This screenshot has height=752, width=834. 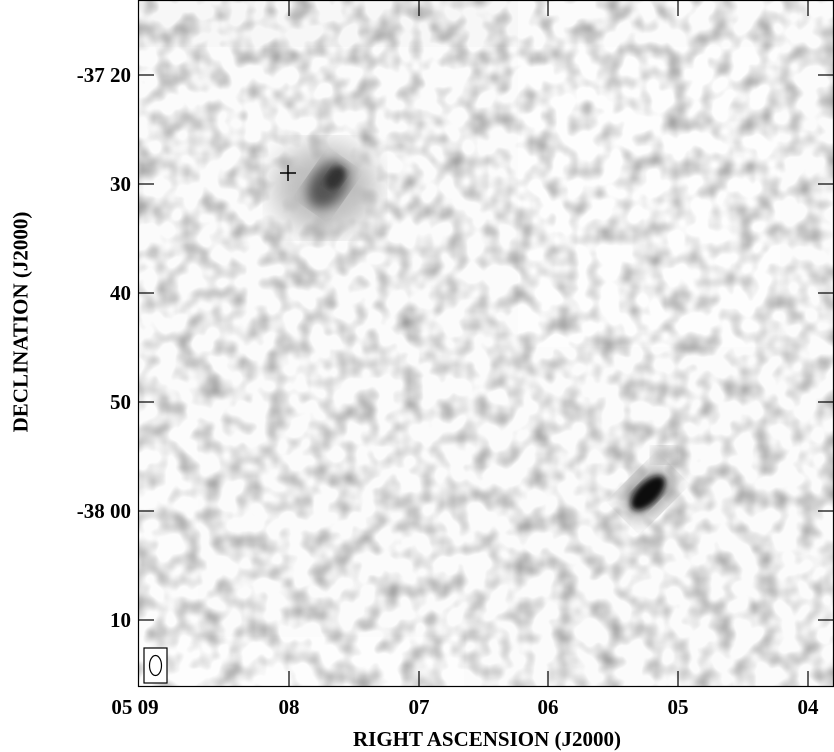 What do you see at coordinates (289, 707) in the screenshot?
I see `x-tick-label: 08` at bounding box center [289, 707].